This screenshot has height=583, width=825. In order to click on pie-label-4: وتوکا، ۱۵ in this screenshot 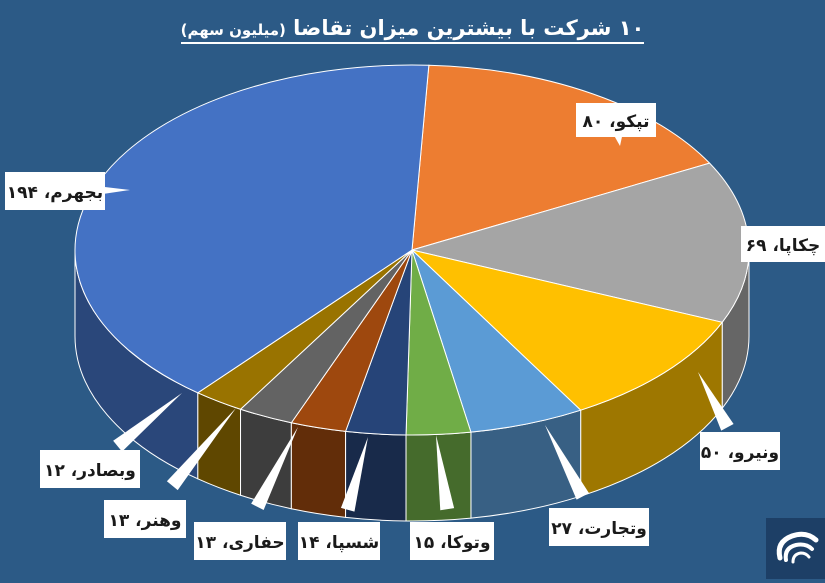, I will do `click(452, 497)`.